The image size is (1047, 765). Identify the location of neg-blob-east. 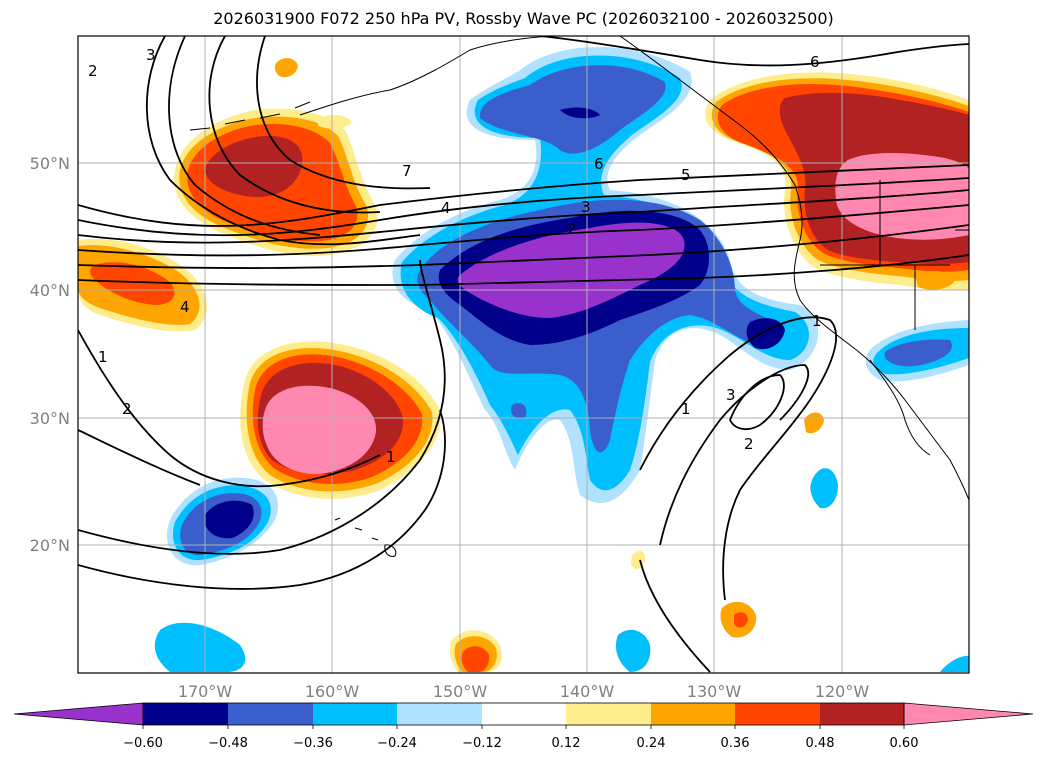
(824, 488).